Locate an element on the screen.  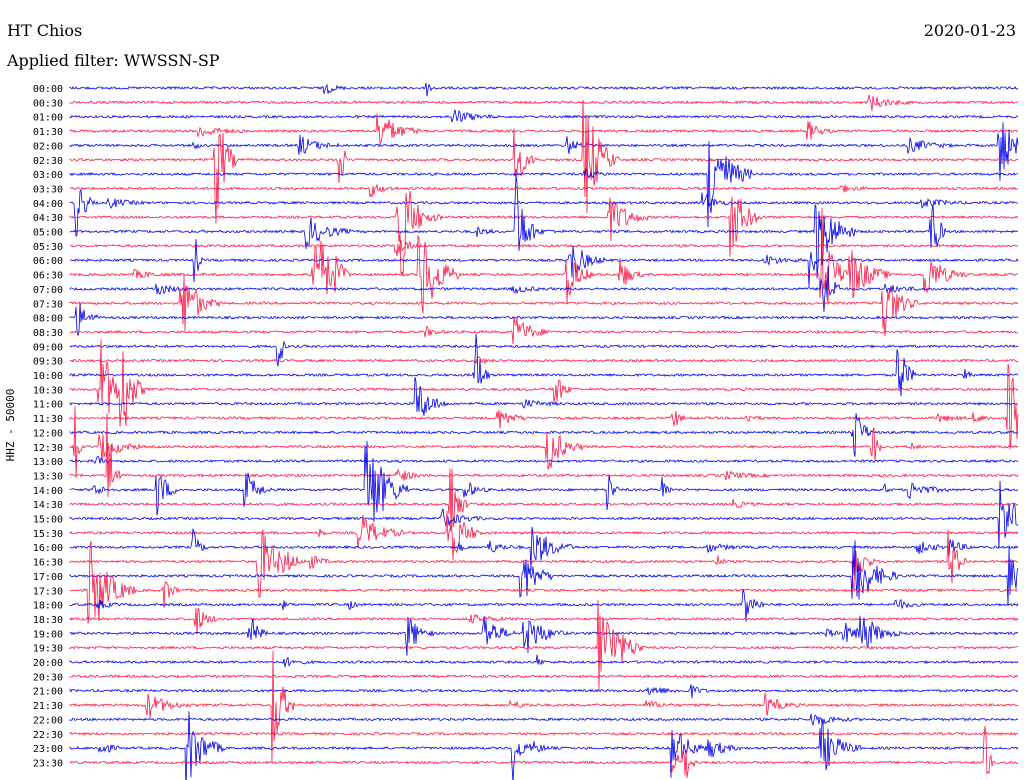
time-tick-label: 10:30 is located at coordinates (48, 390).